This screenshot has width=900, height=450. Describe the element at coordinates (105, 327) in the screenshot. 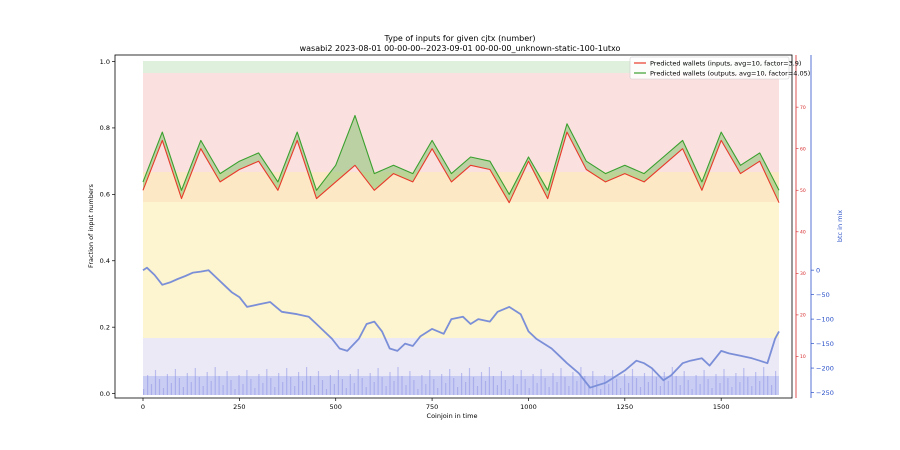

I see `y-tick-label: 0.2` at that location.